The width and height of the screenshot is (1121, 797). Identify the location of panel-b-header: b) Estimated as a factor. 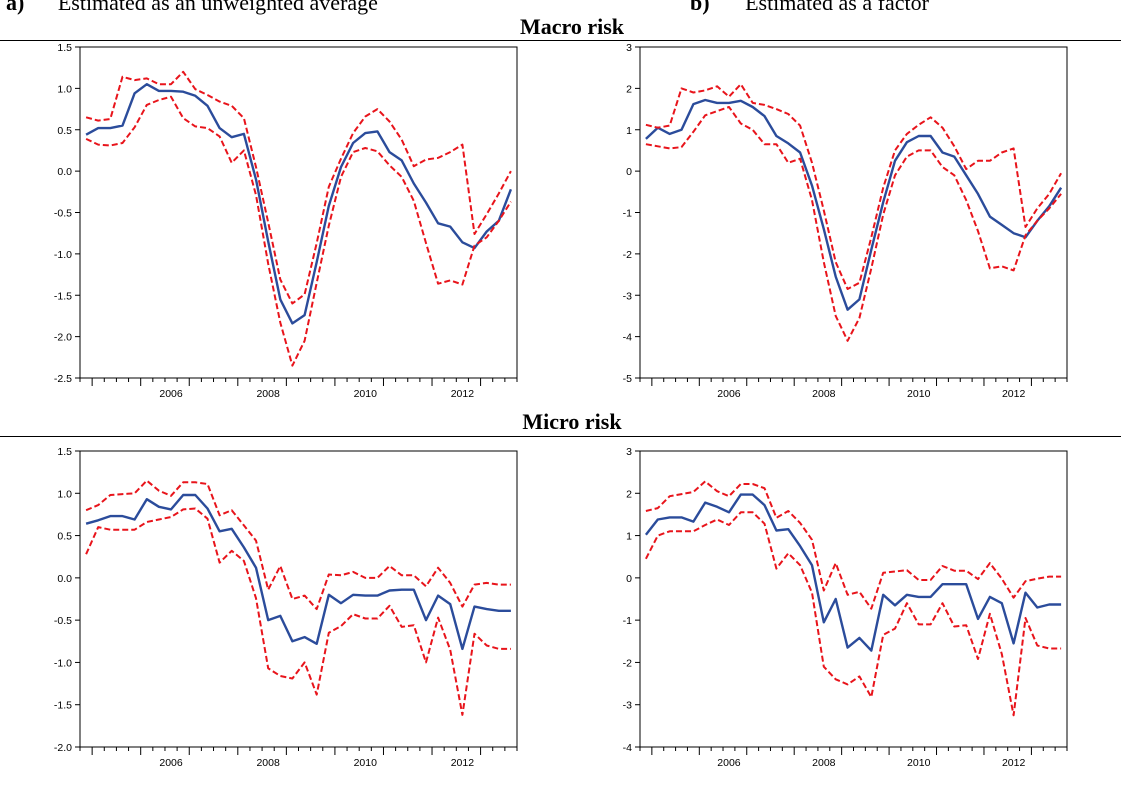
(809, 8).